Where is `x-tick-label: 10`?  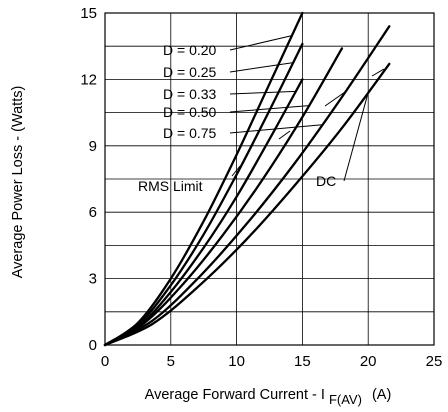
x-tick-label: 10 is located at coordinates (236, 361).